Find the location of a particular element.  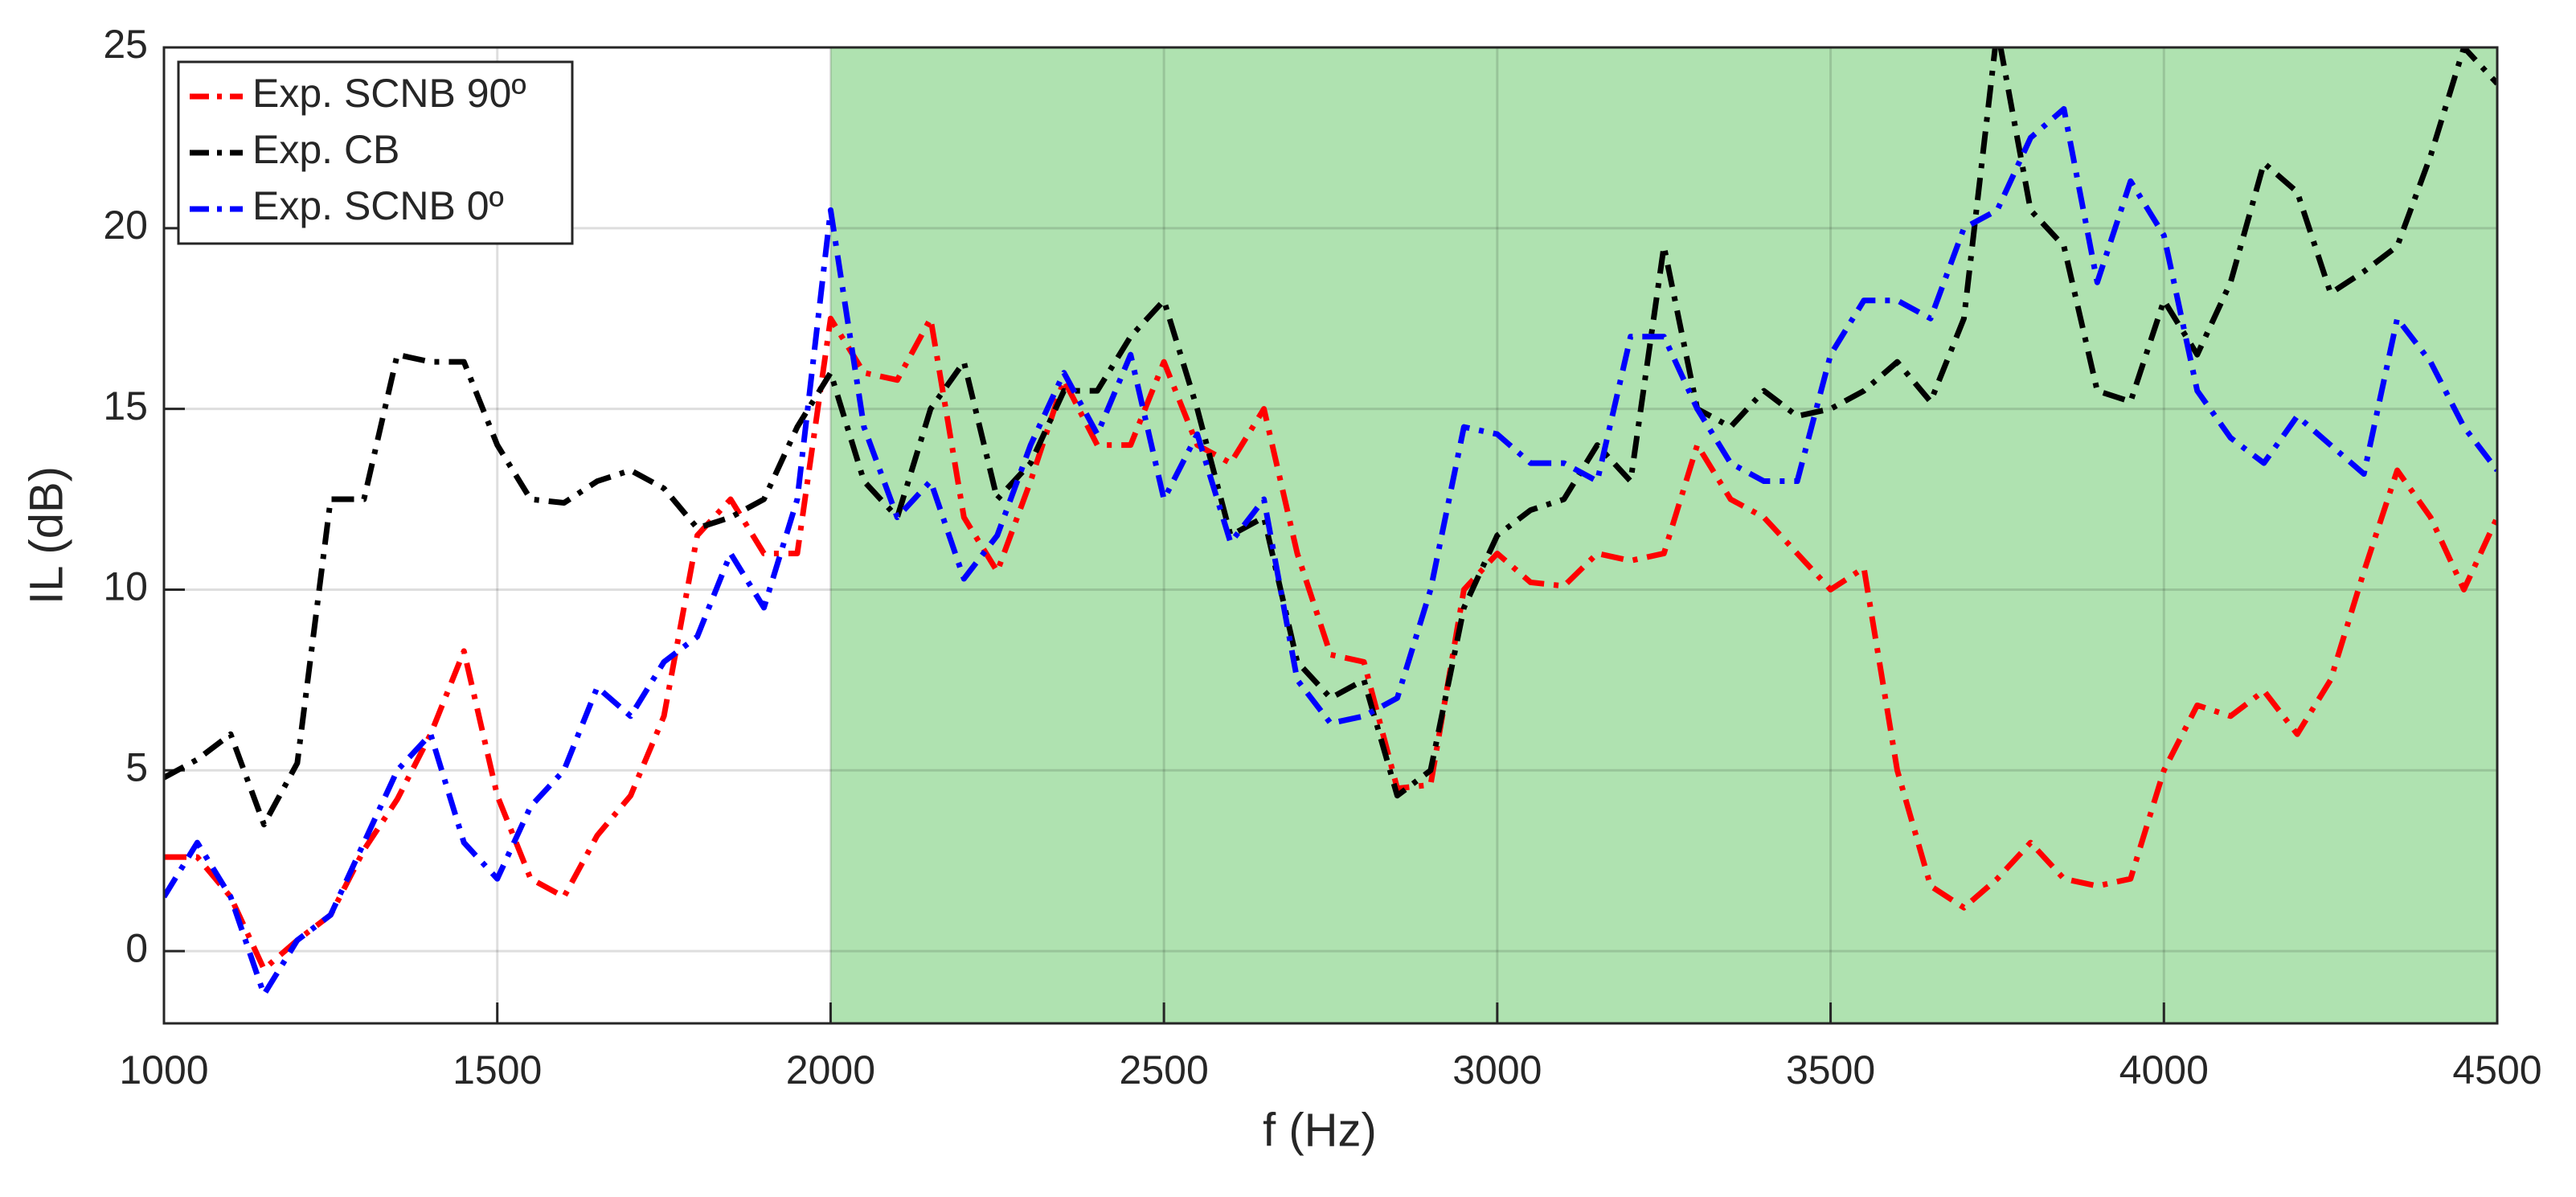

x-tick-label: 4000 is located at coordinates (2164, 1069).